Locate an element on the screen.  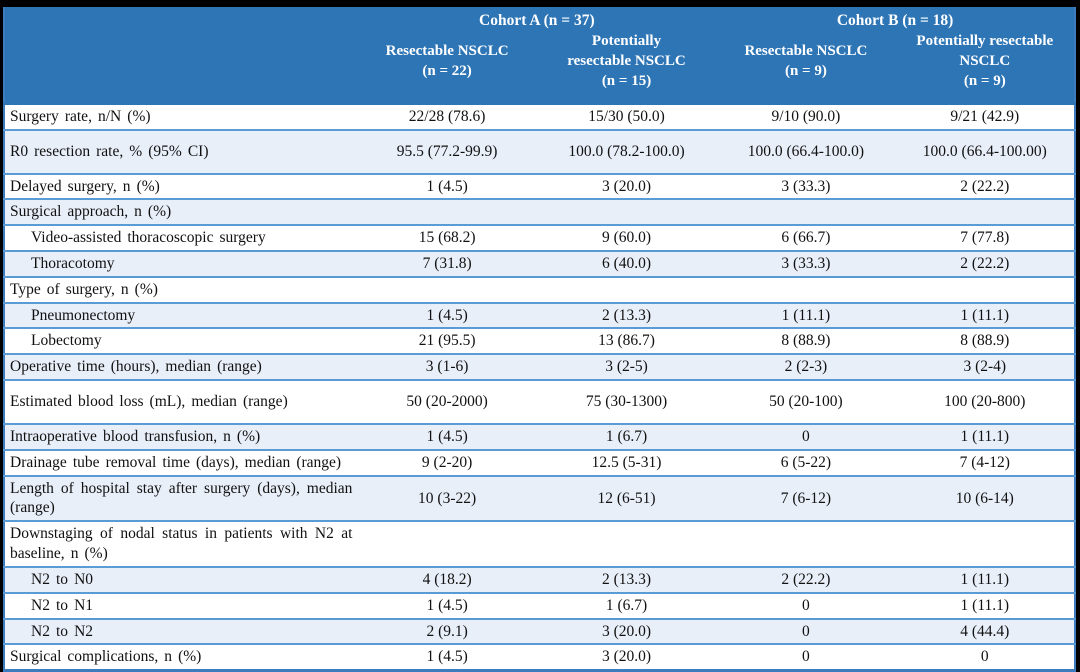
row-value: 2 (2-3) is located at coordinates (806, 367).